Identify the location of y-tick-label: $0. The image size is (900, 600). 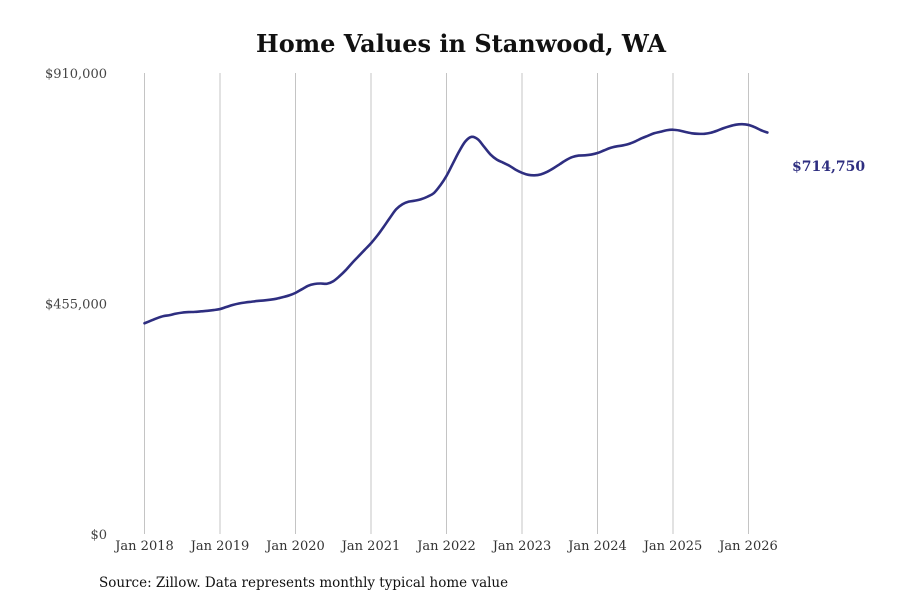
(98, 535).